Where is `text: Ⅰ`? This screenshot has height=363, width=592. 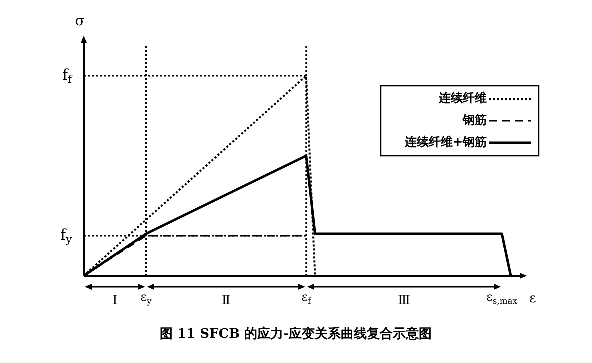
text: Ⅰ is located at coordinates (115, 300).